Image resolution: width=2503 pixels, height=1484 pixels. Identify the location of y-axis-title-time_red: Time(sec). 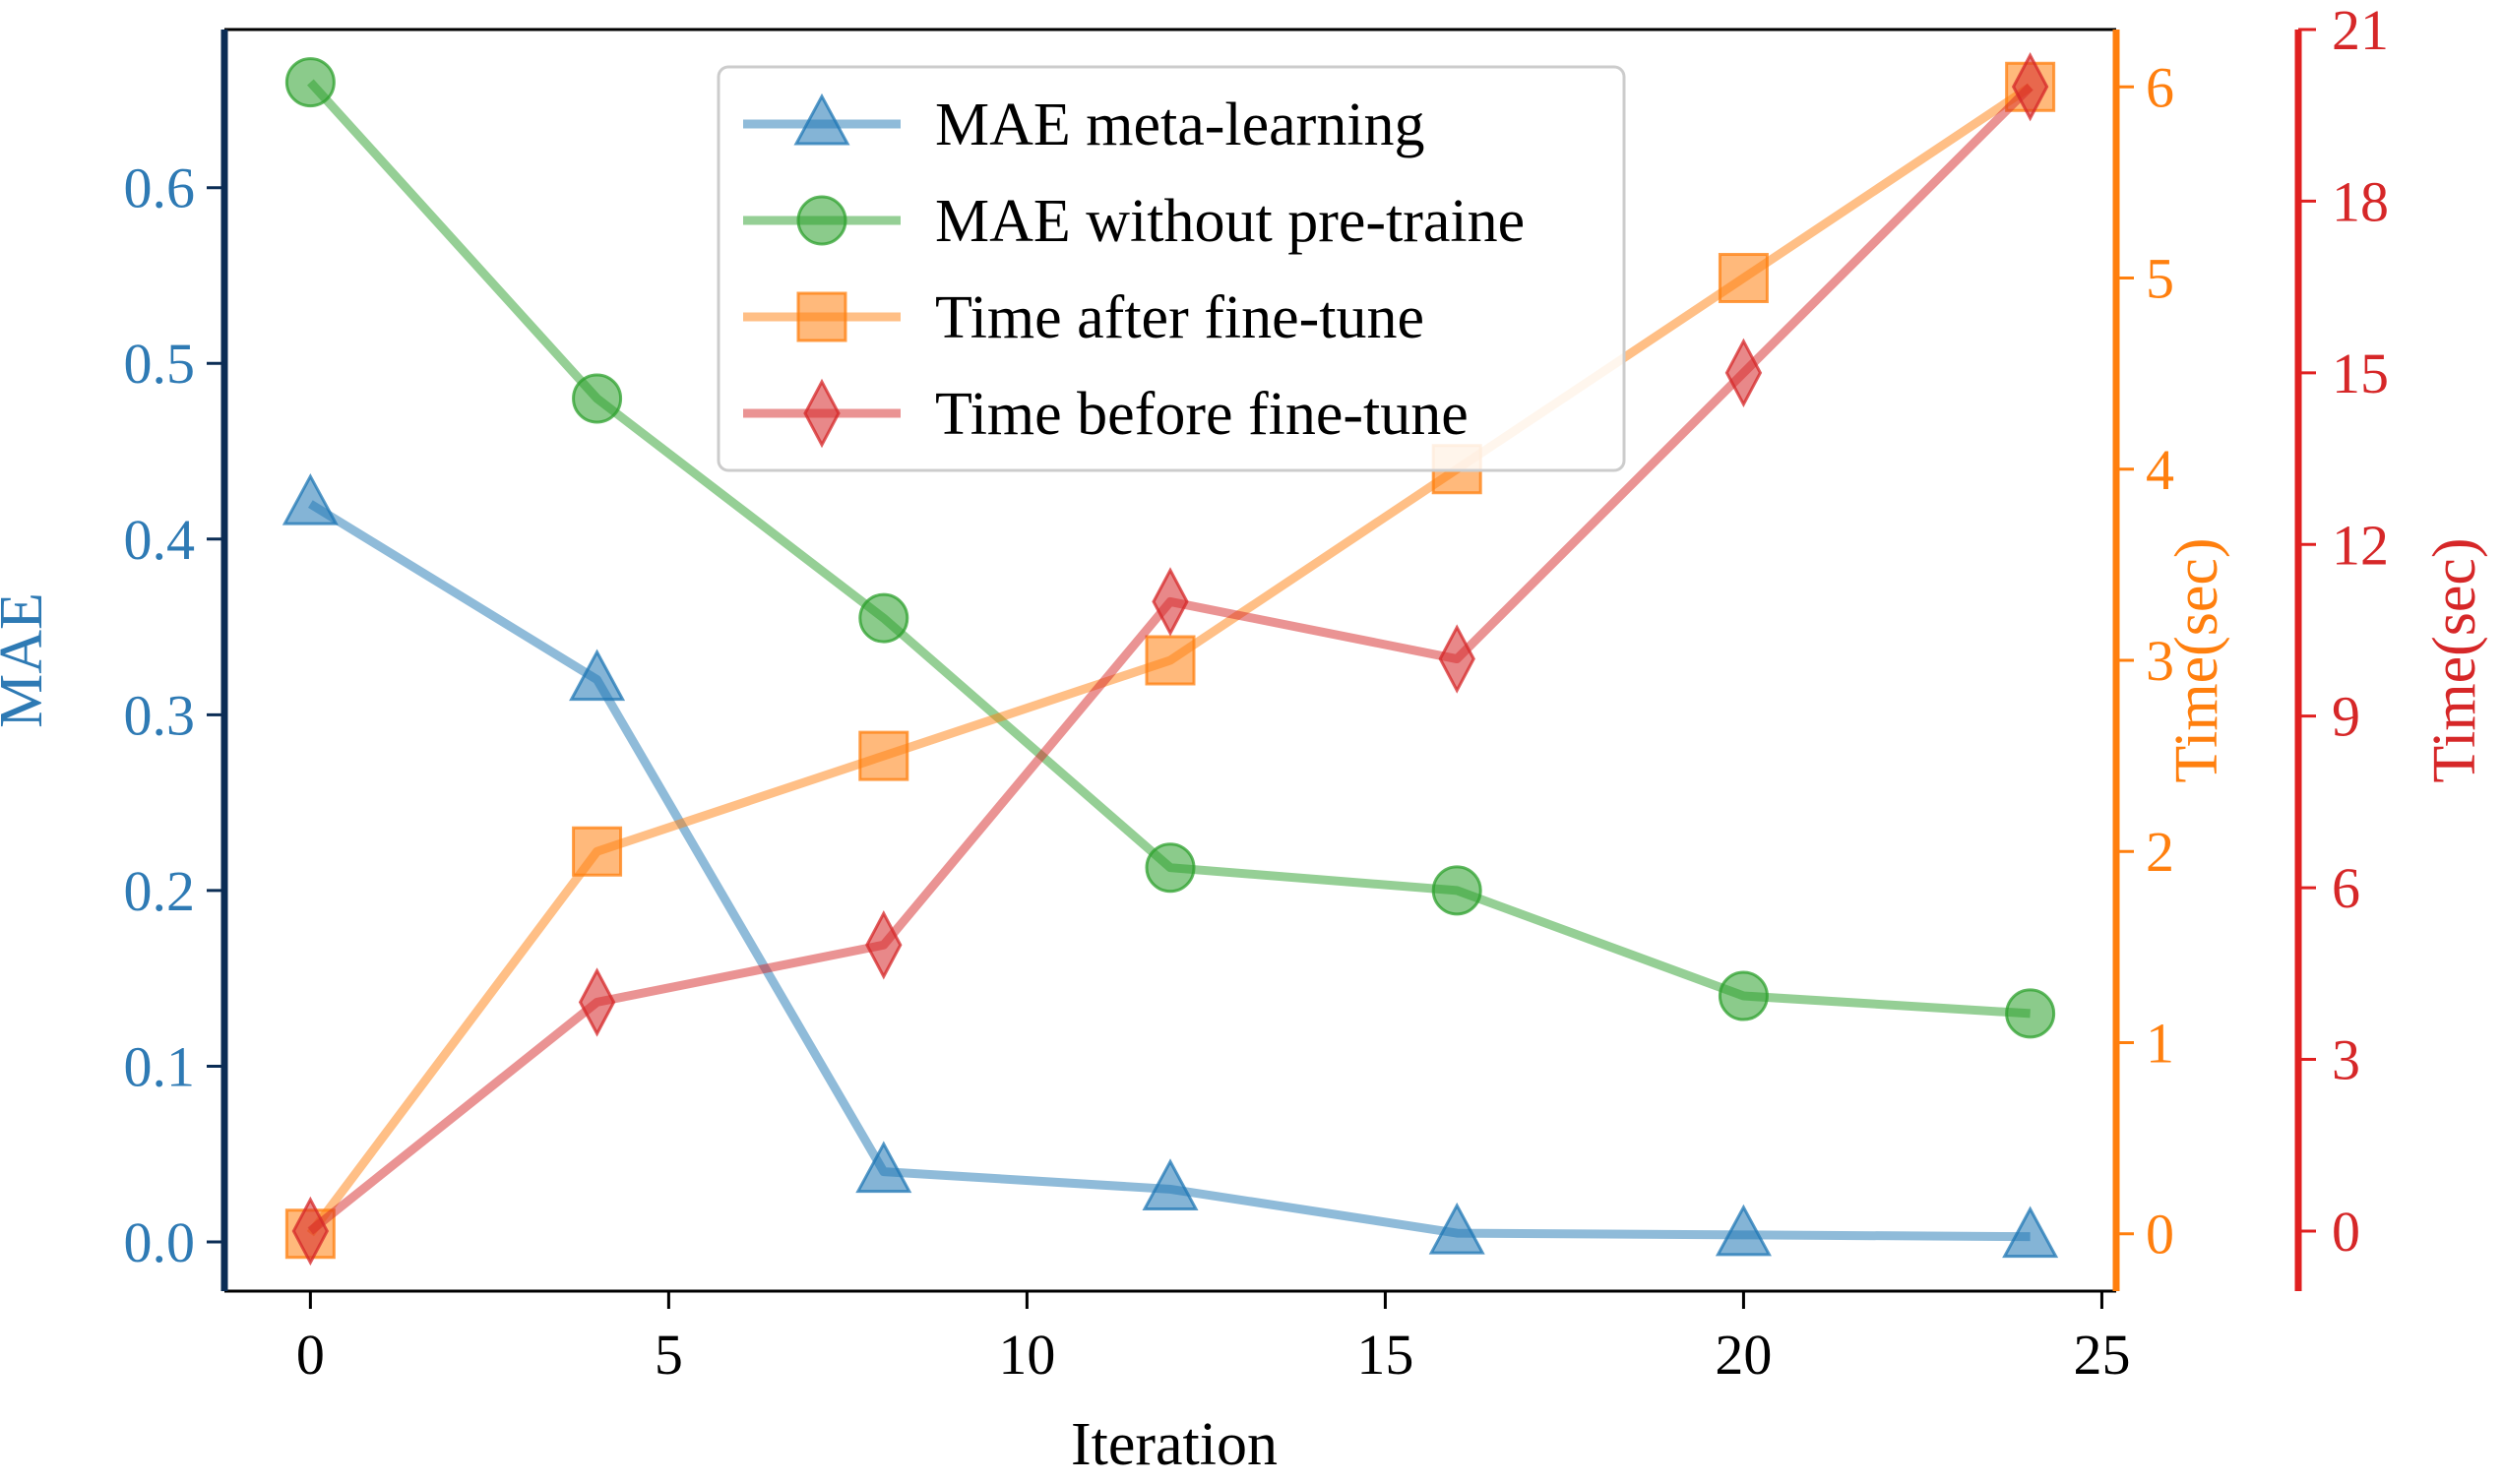
(2454, 659).